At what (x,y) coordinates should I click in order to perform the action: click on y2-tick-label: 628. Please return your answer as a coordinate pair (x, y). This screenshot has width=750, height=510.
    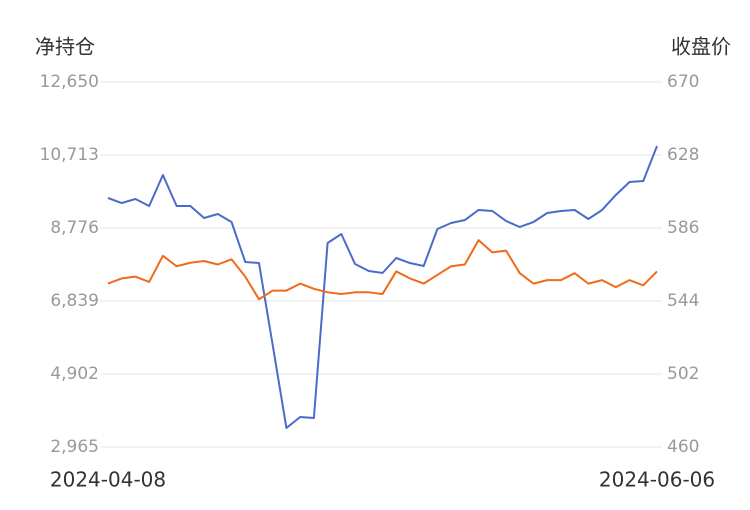
    Looking at the image, I should click on (683, 155).